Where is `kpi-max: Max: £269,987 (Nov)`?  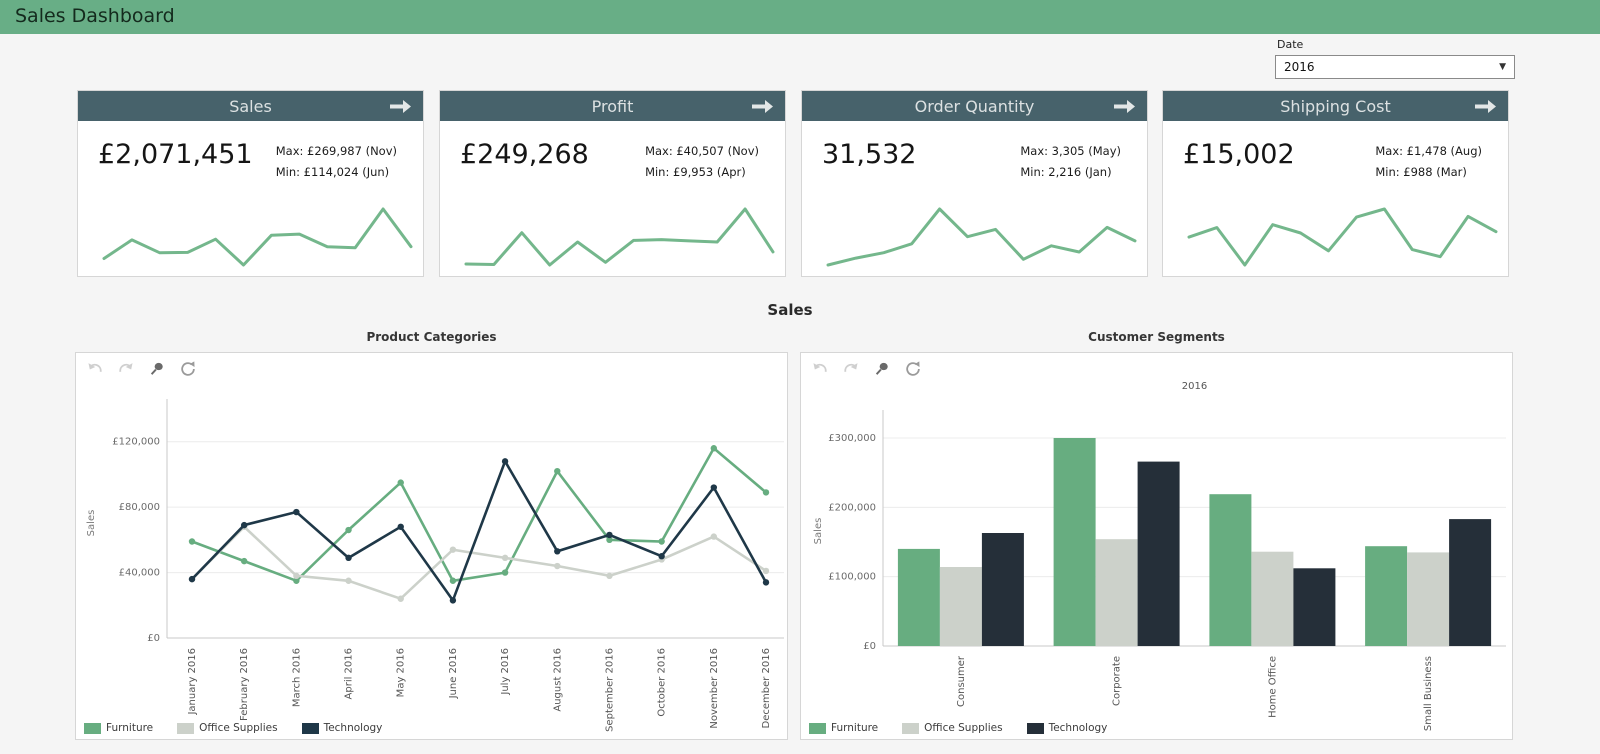 kpi-max: Max: £269,987 (Nov) is located at coordinates (336, 151).